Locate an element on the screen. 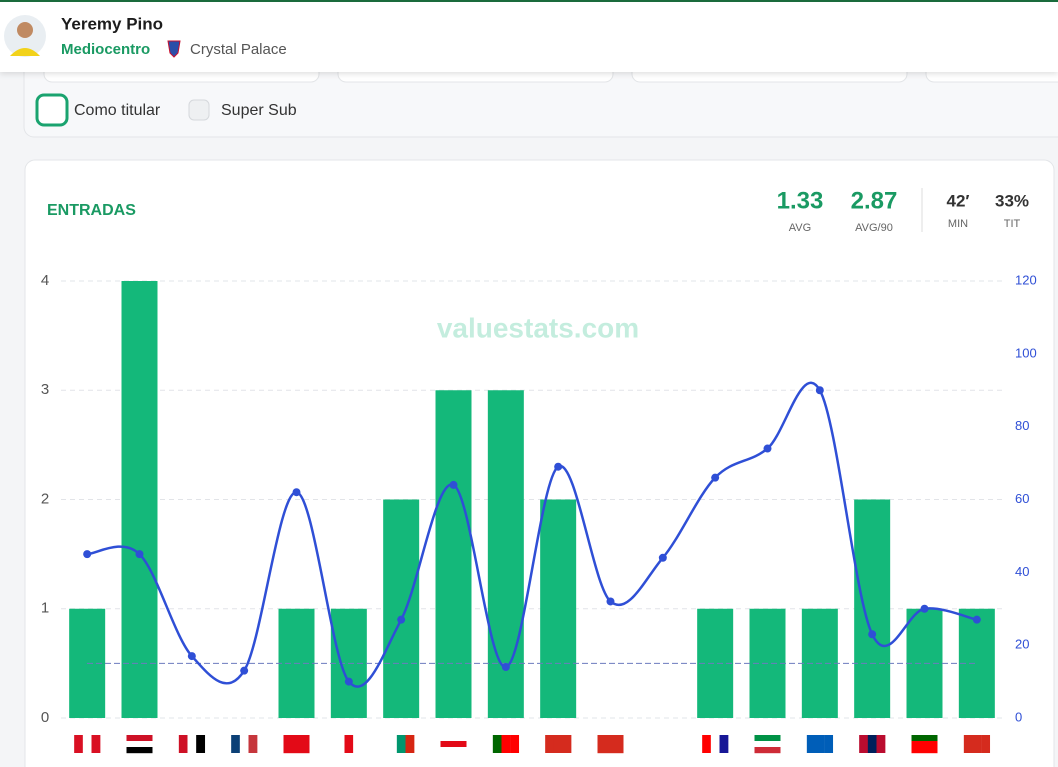 Image resolution: width=1058 pixels, height=767 pixels. player-name: Yeremy Pino is located at coordinates (112, 23).